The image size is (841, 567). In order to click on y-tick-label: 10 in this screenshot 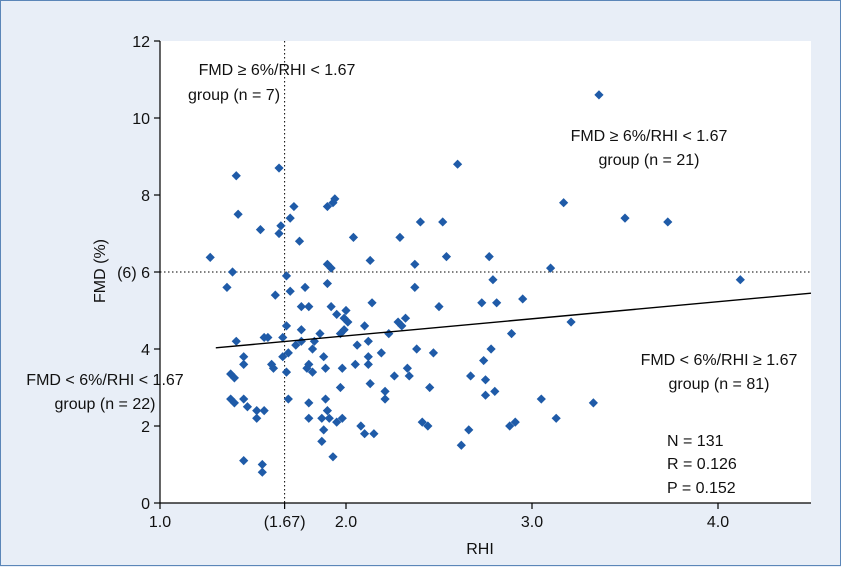, I will do `click(141, 119)`.